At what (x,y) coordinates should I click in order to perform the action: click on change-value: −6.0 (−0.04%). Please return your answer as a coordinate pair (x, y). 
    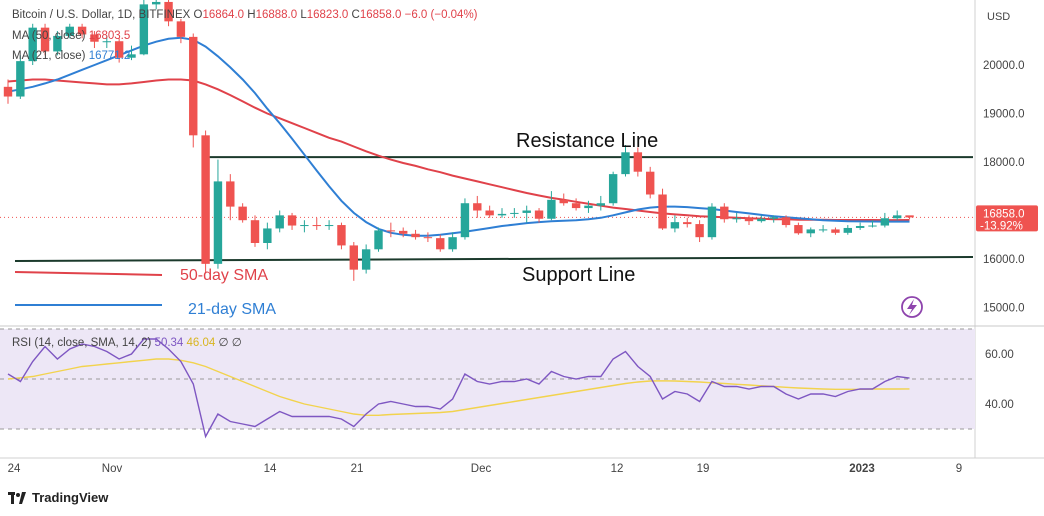
    Looking at the image, I should click on (441, 15).